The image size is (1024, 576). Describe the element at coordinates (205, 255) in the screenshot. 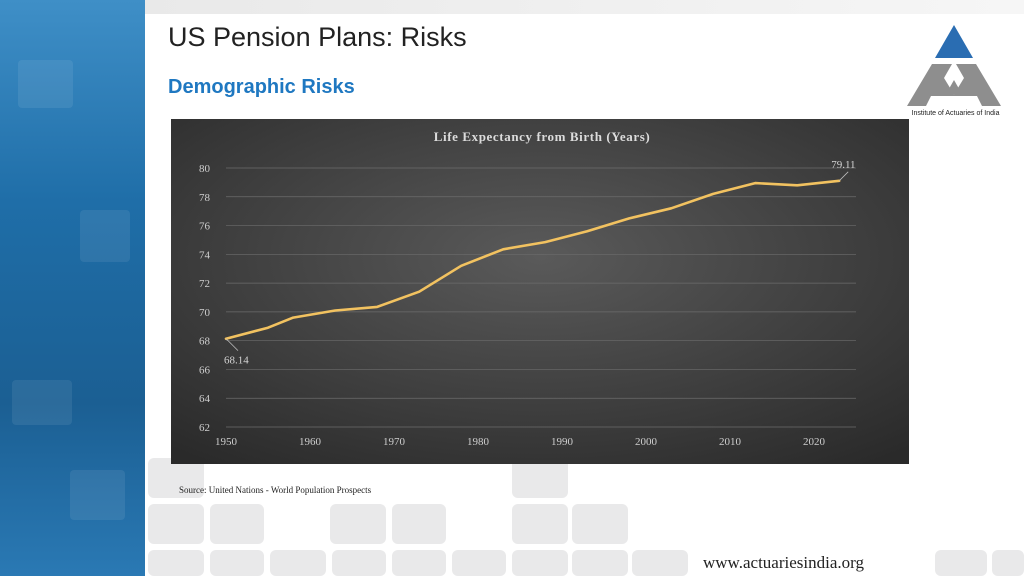

I see `y-tick-label: 74` at that location.